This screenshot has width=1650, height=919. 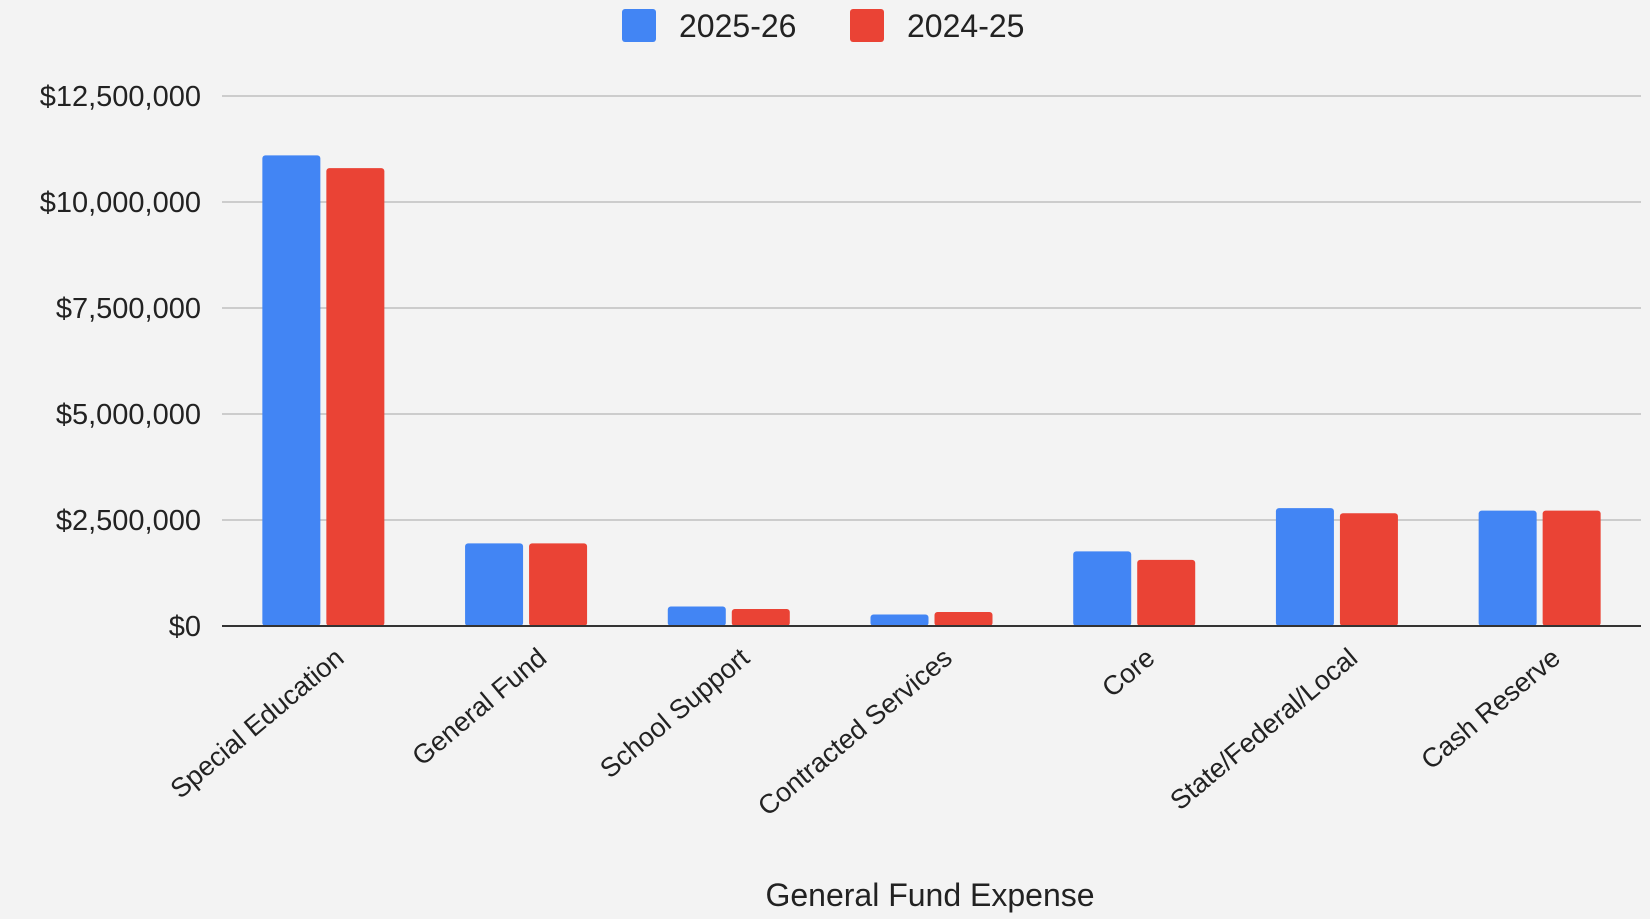 I want to click on bar-2025-26-school-support, so click(x=696, y=616).